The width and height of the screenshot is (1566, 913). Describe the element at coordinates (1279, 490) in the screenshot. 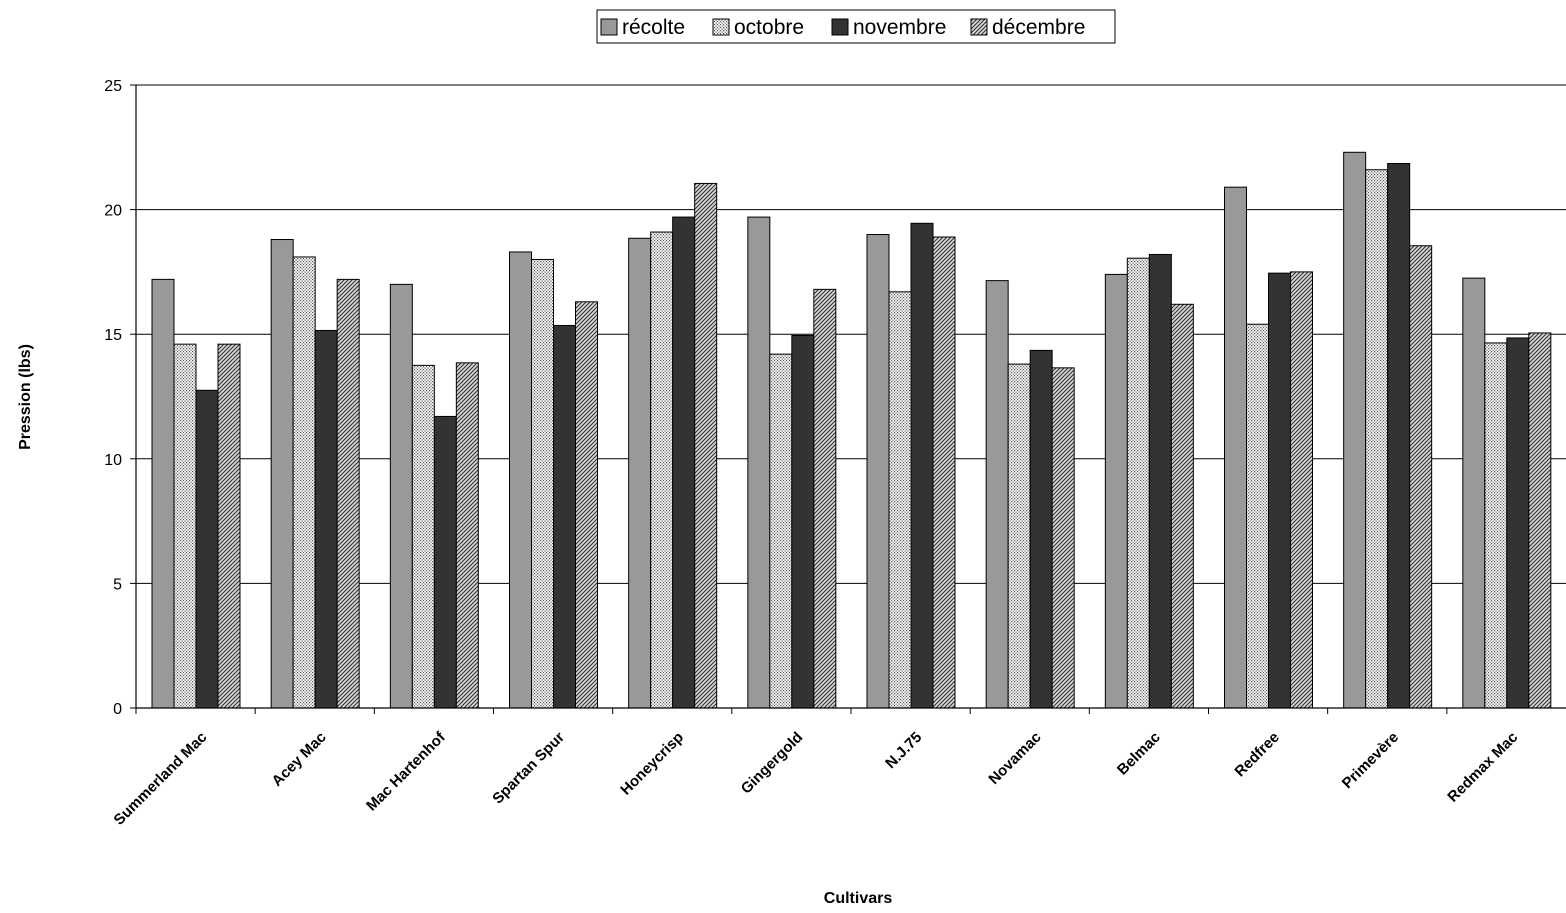

I see `bar-novembre-redfree` at that location.